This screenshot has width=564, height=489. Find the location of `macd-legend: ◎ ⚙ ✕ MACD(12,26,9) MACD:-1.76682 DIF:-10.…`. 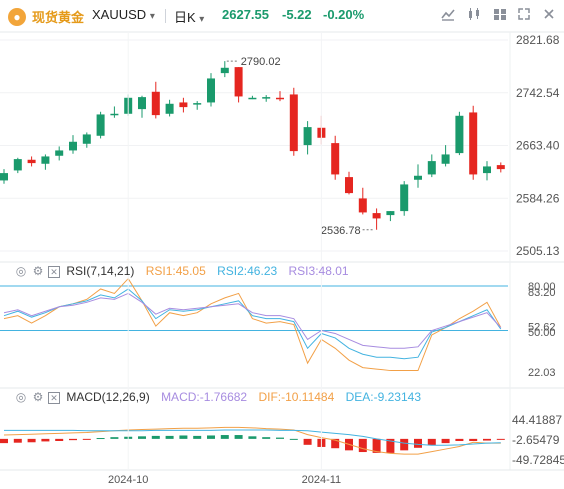

macd-legend: ◎ ⚙ ✕ MACD(12,26,9) MACD:-1.76682 DIF:-10.… is located at coordinates (221, 398).